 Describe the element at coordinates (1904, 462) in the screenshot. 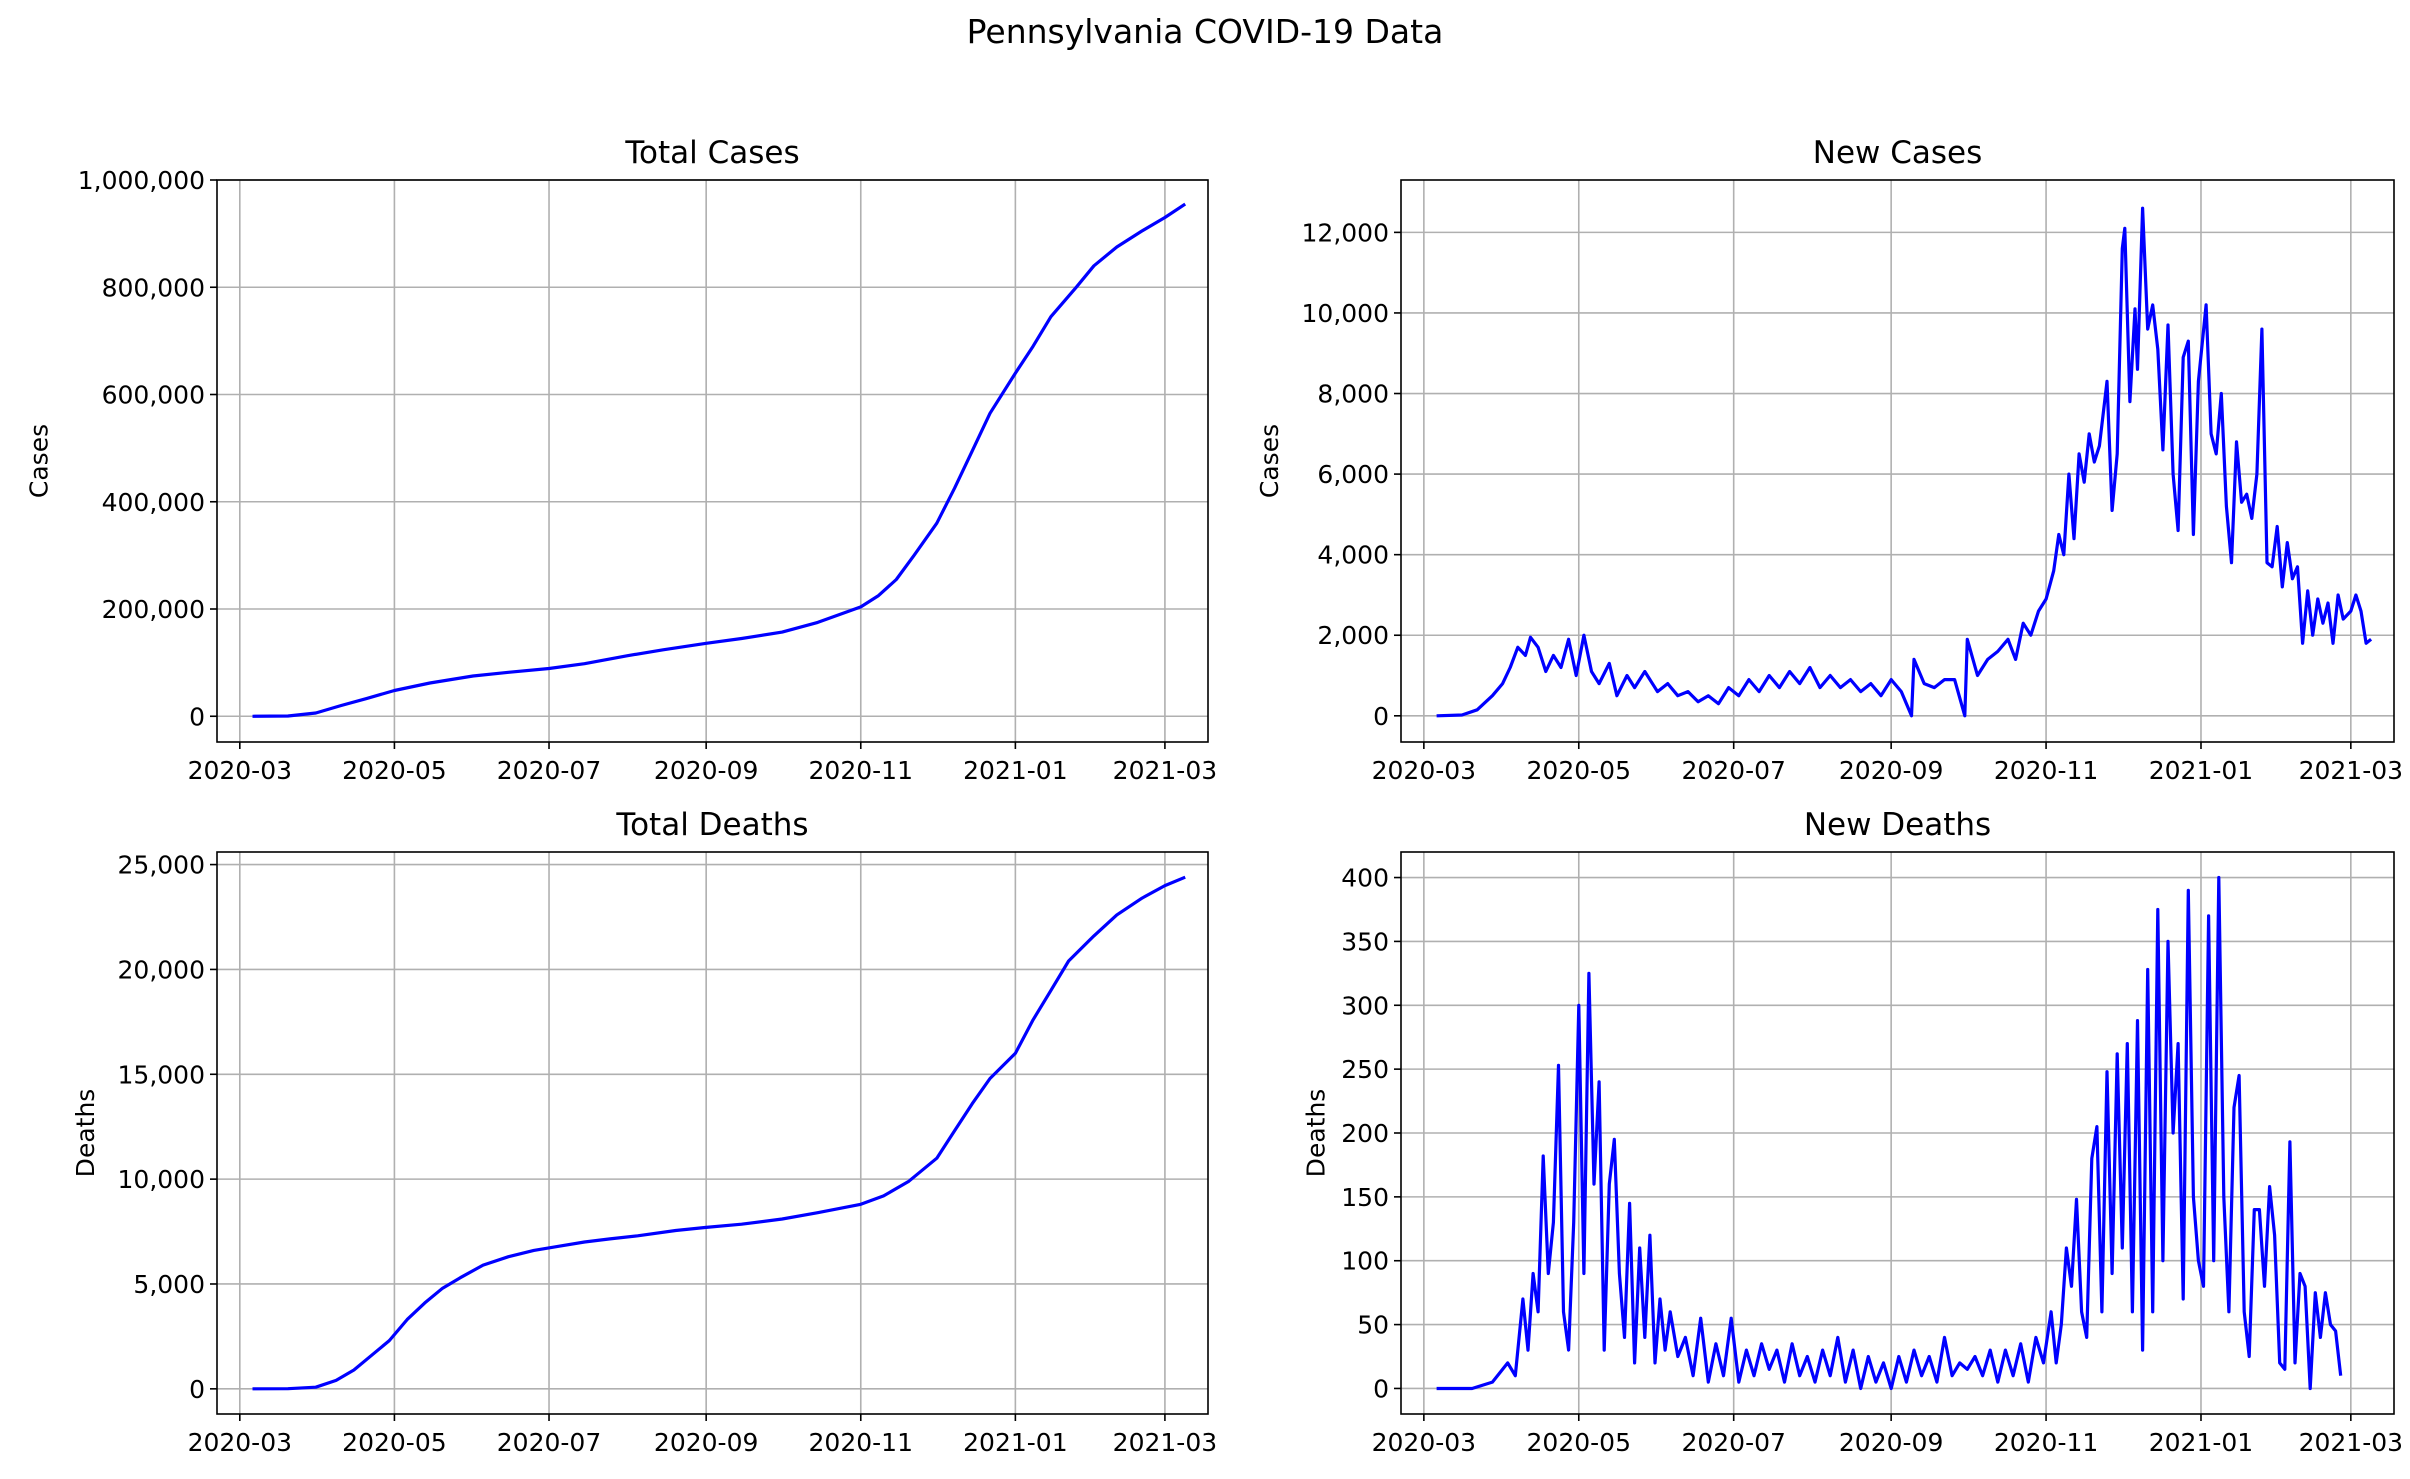

I see `series-line-new-cases` at that location.